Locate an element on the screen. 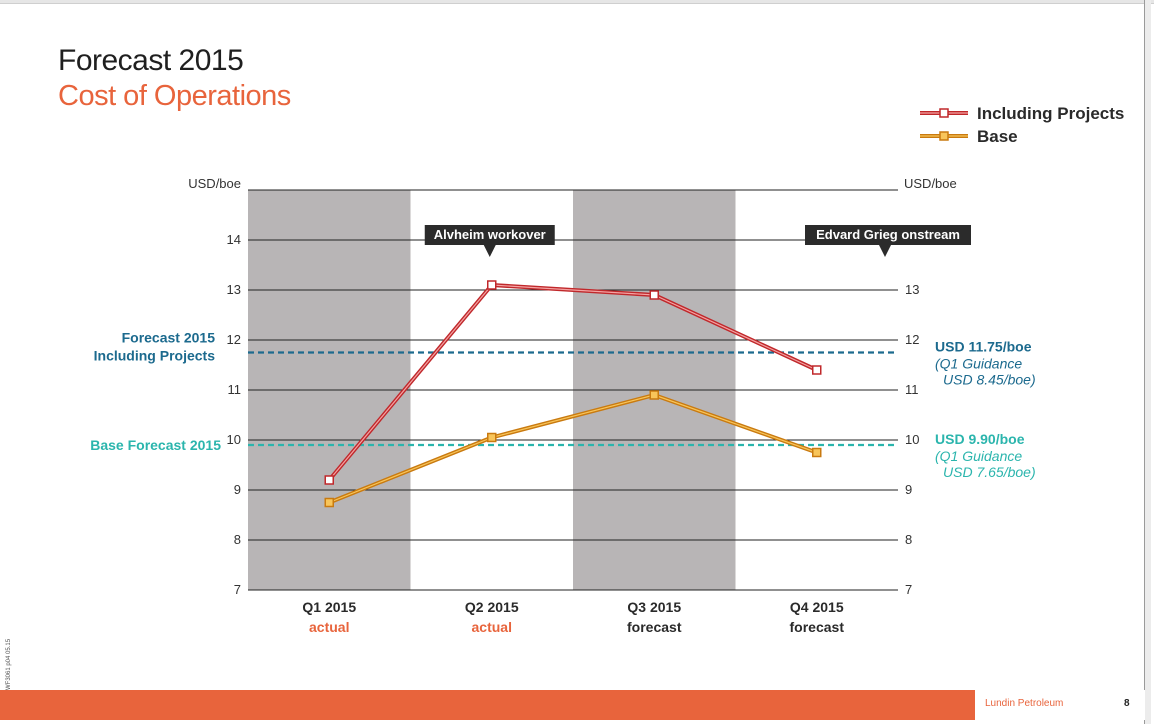 Image resolution: width=1154 pixels, height=724 pixels. reference-left-label-1-1: Forecast 2015 is located at coordinates (169, 338).